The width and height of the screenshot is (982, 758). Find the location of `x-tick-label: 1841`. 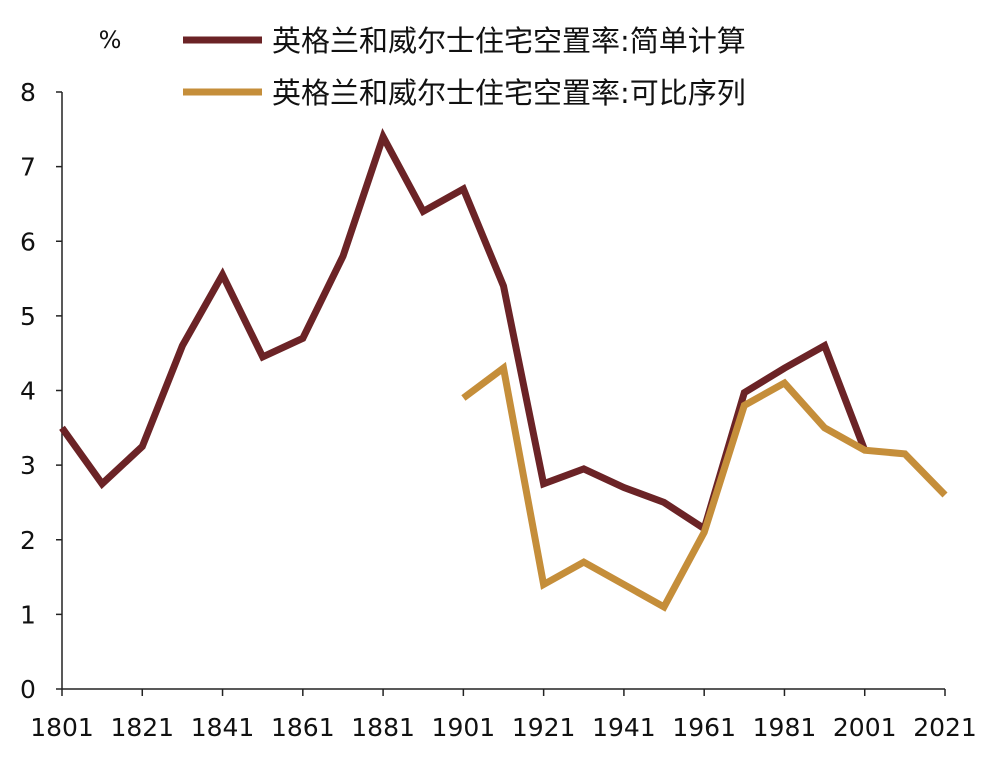

x-tick-label: 1841 is located at coordinates (223, 727).